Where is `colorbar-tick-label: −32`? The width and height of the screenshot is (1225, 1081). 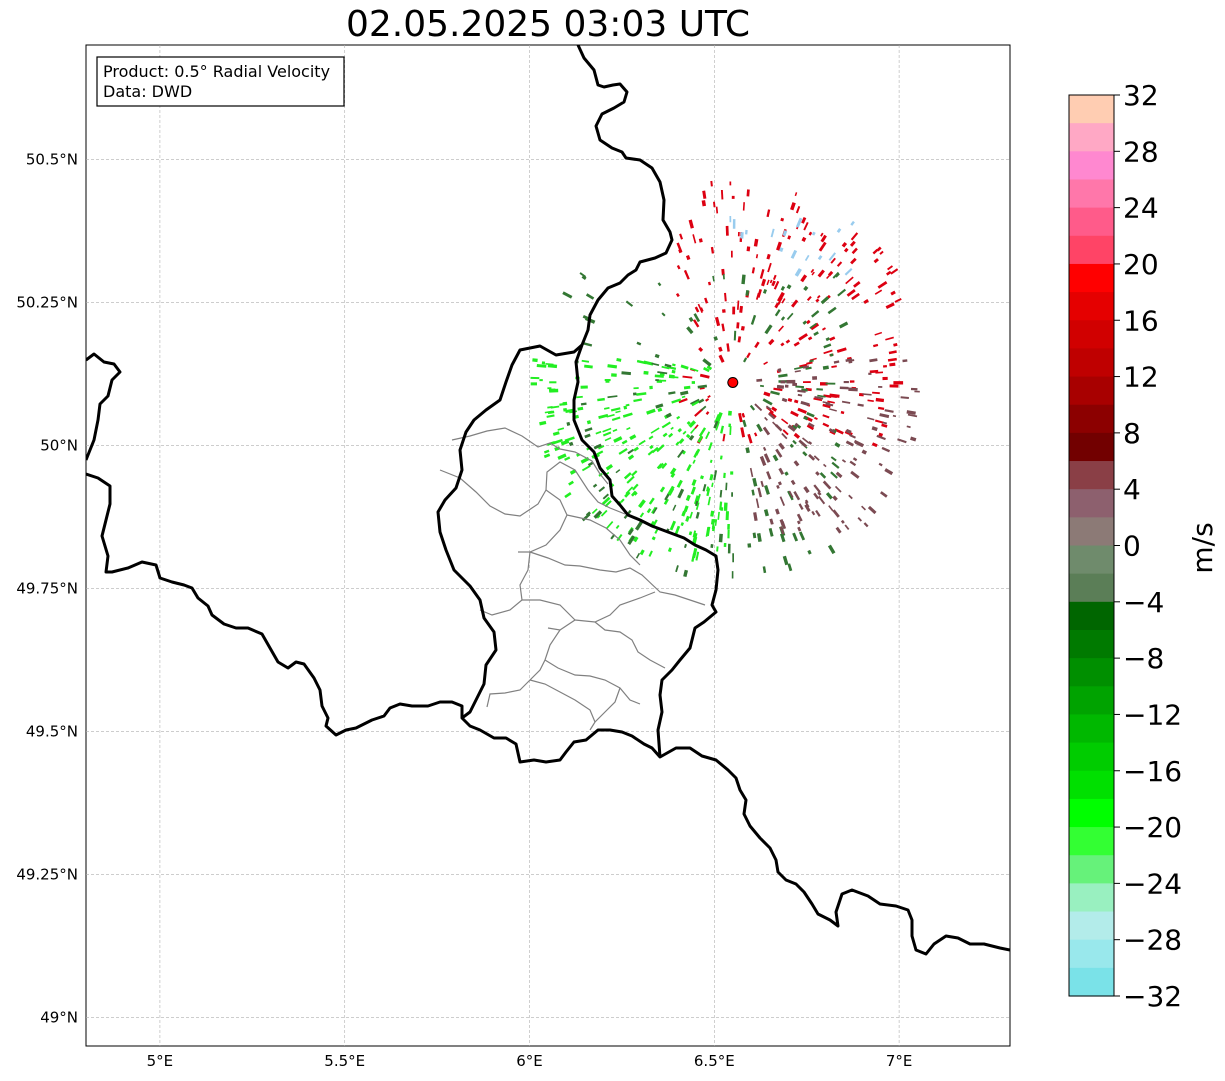
colorbar-tick-label: −32 is located at coordinates (1152, 996).